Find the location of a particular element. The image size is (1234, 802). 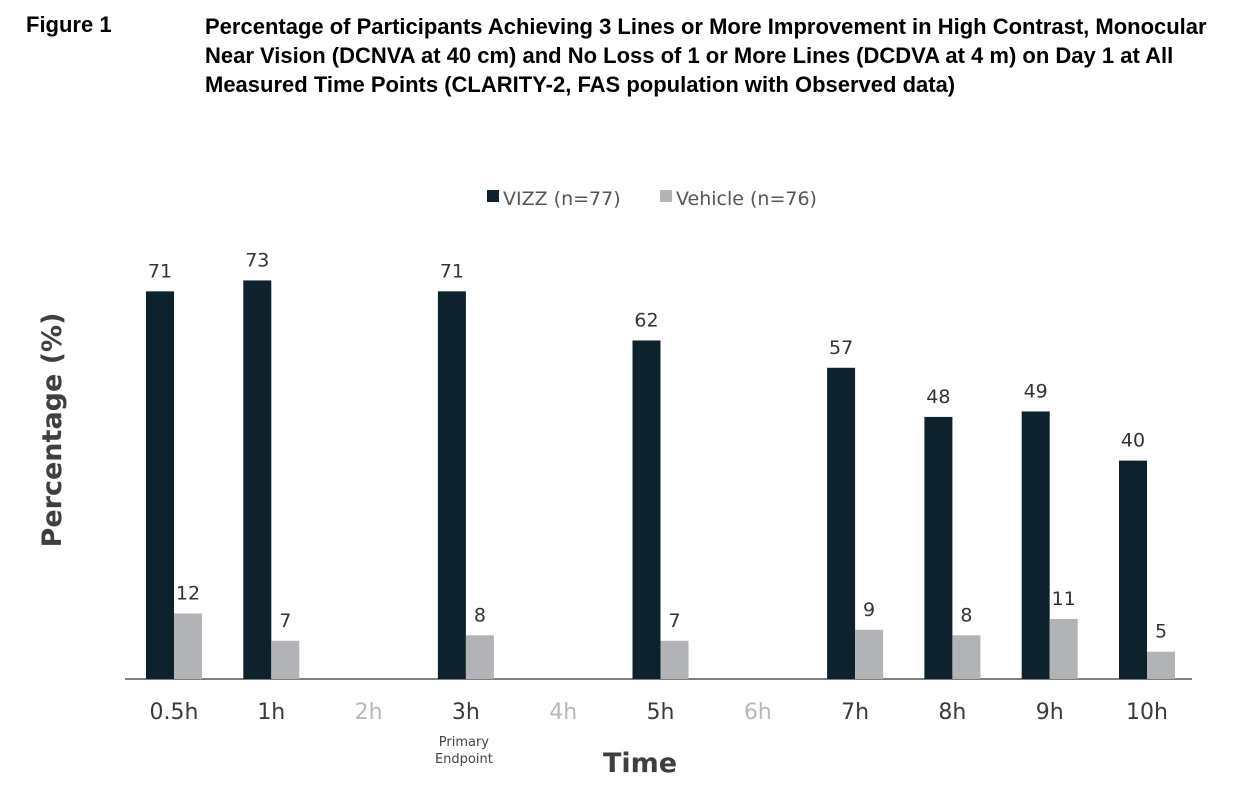

x-tick-label: 5h is located at coordinates (661, 712).